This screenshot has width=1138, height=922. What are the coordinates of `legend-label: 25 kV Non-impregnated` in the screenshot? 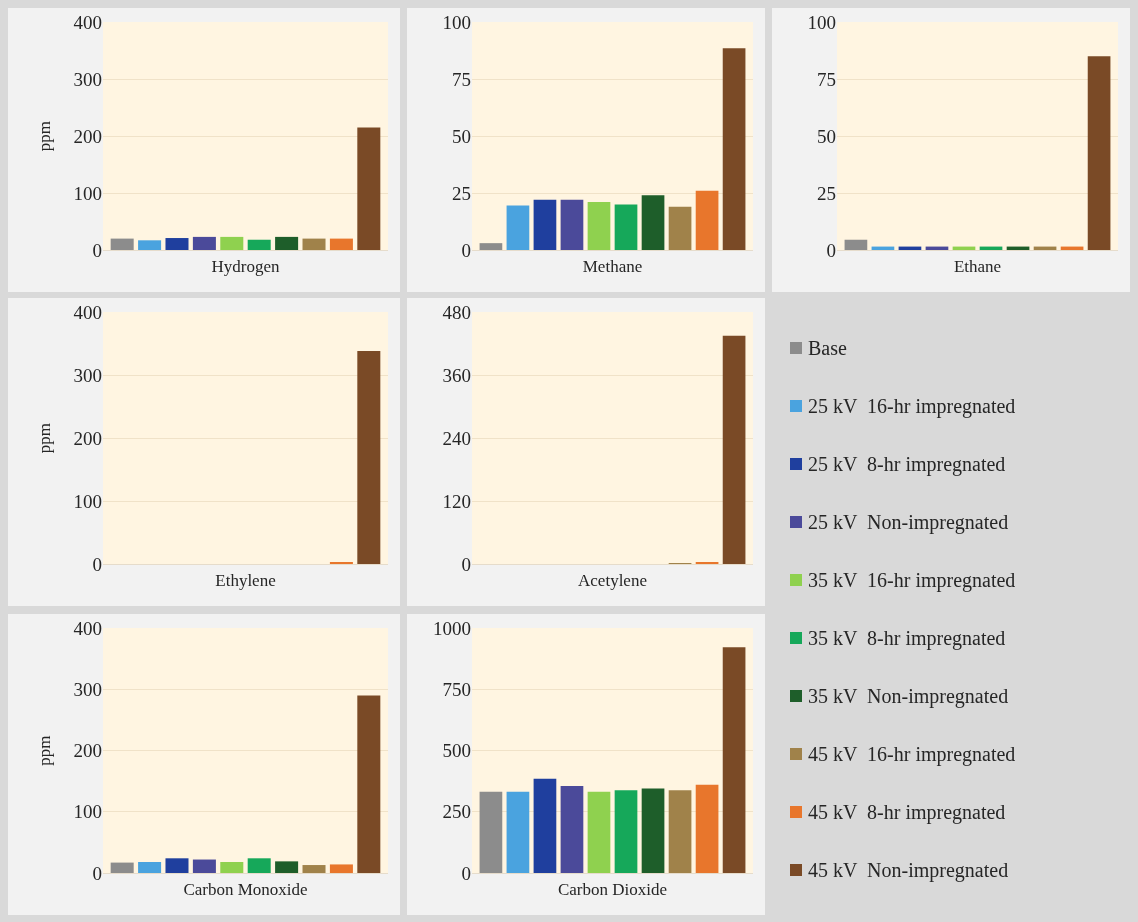 It's located at (908, 522).